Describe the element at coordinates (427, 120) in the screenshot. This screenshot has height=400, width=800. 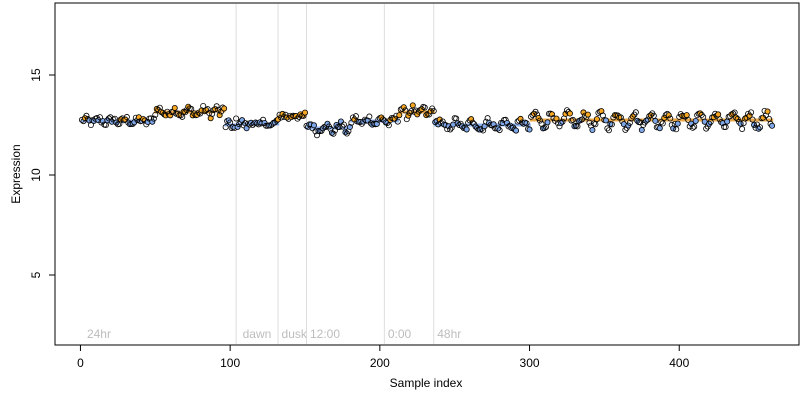
I see `data-points` at that location.